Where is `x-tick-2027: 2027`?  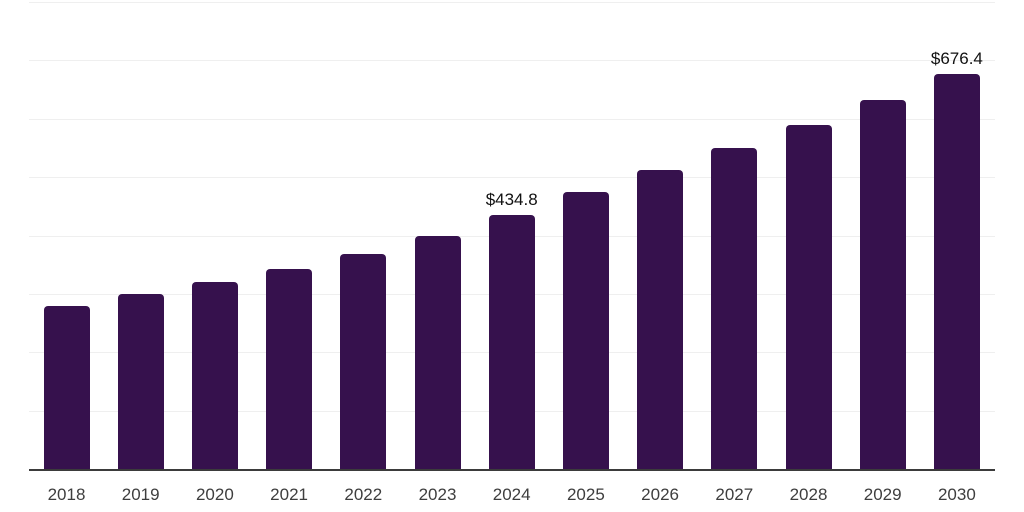 x-tick-2027: 2027 is located at coordinates (734, 494).